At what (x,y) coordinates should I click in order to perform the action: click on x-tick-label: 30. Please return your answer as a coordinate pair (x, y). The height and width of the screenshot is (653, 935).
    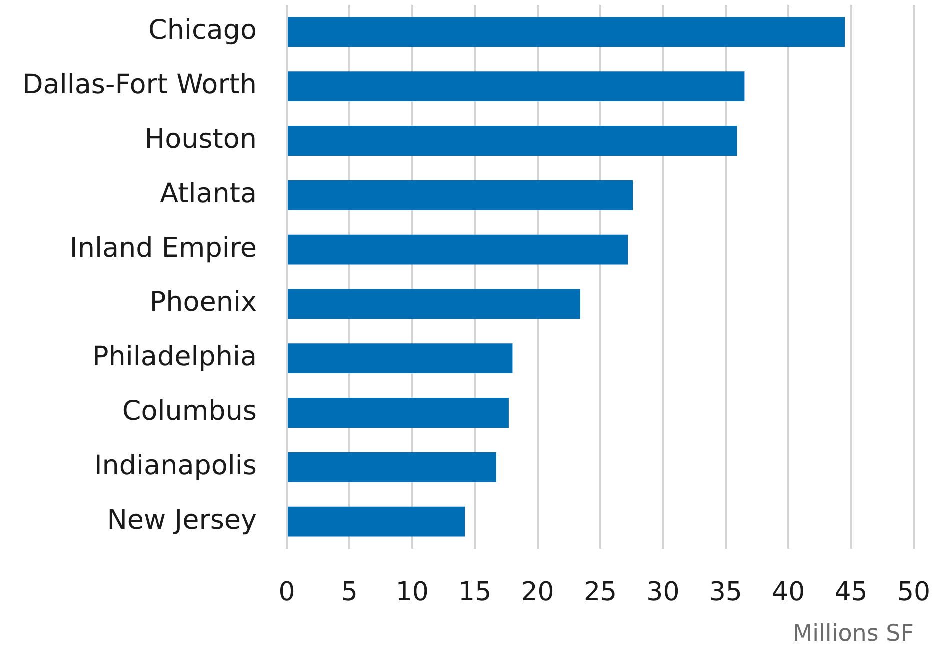
    Looking at the image, I should click on (663, 592).